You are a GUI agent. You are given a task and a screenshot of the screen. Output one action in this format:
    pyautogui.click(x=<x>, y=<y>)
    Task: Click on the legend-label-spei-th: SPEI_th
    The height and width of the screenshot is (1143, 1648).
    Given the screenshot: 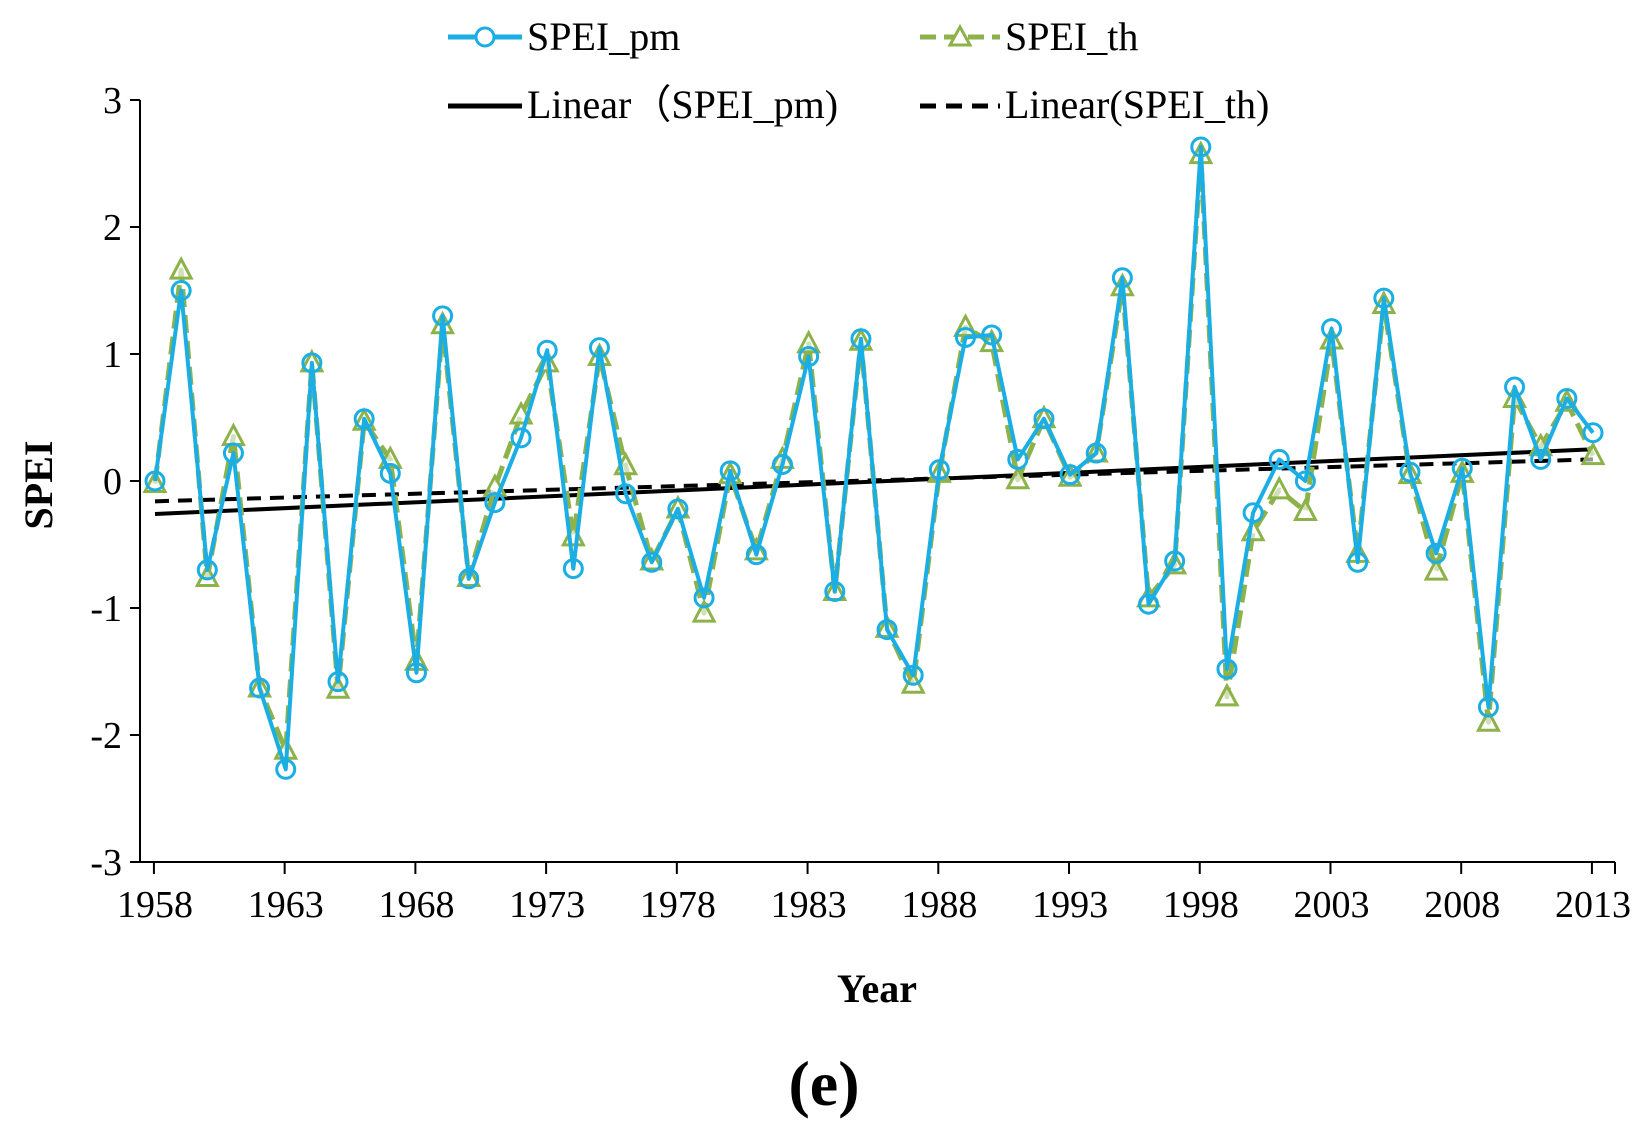 What is the action you would take?
    pyautogui.click(x=1071, y=36)
    